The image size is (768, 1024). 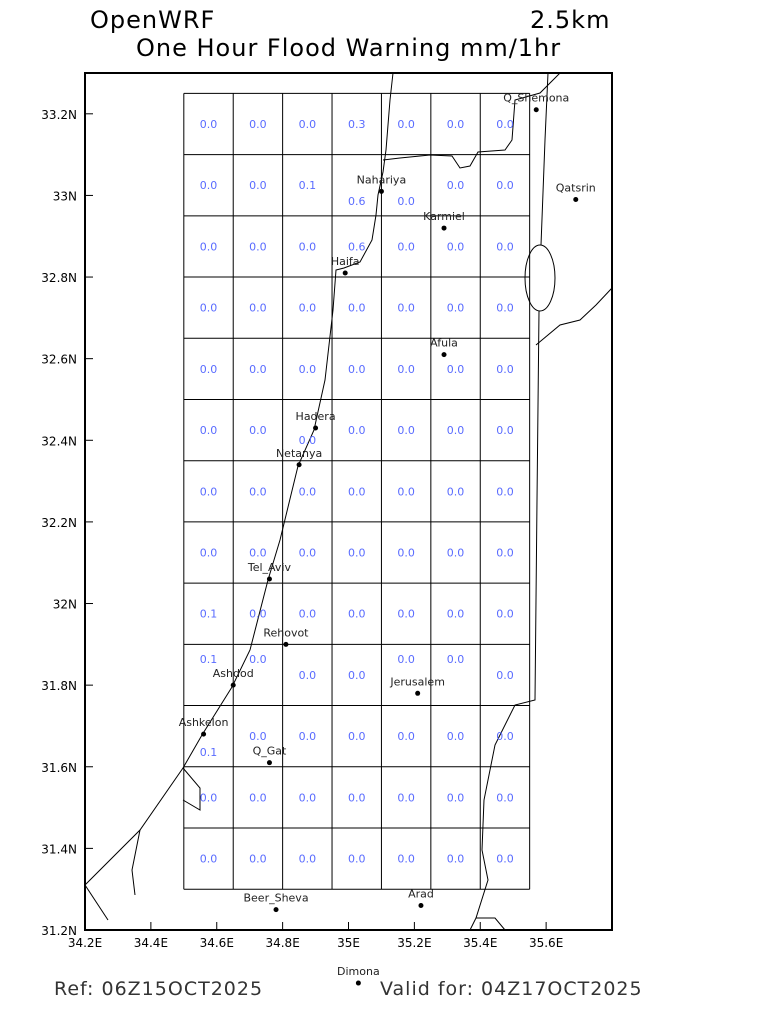 What do you see at coordinates (282, 943) in the screenshot?
I see `x-tick-label: 34.8E` at bounding box center [282, 943].